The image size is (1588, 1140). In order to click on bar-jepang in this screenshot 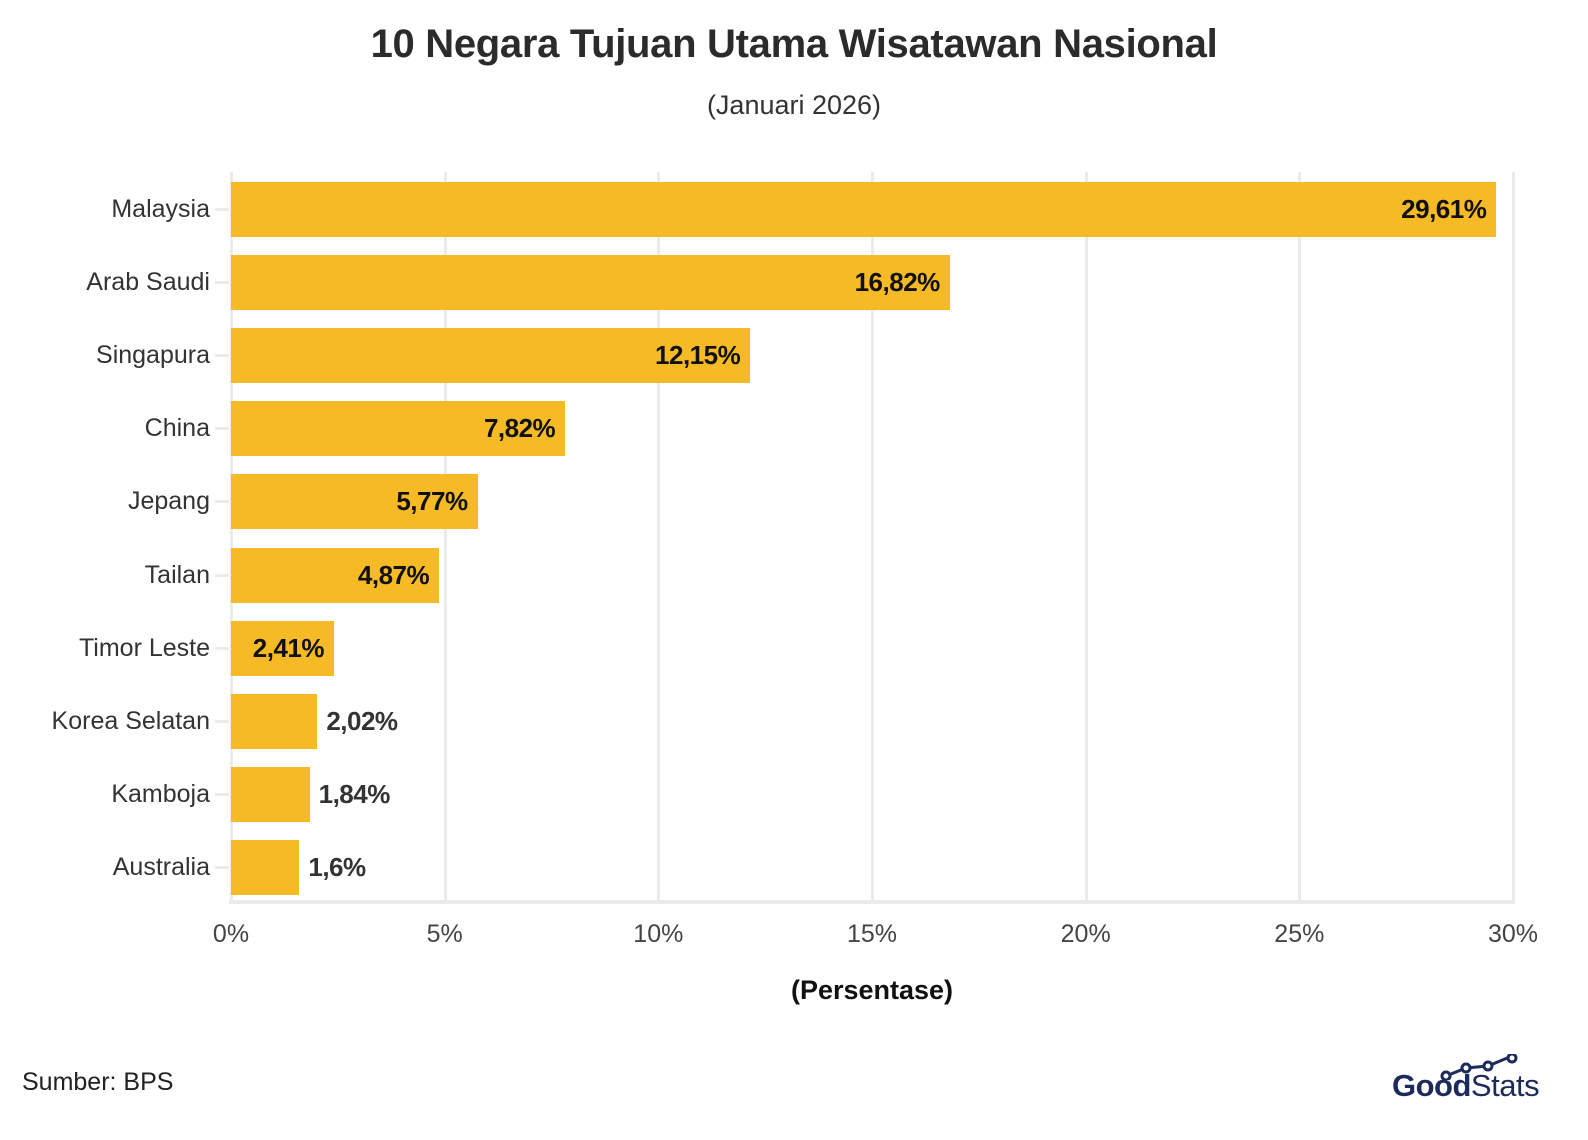, I will do `click(354, 502)`.